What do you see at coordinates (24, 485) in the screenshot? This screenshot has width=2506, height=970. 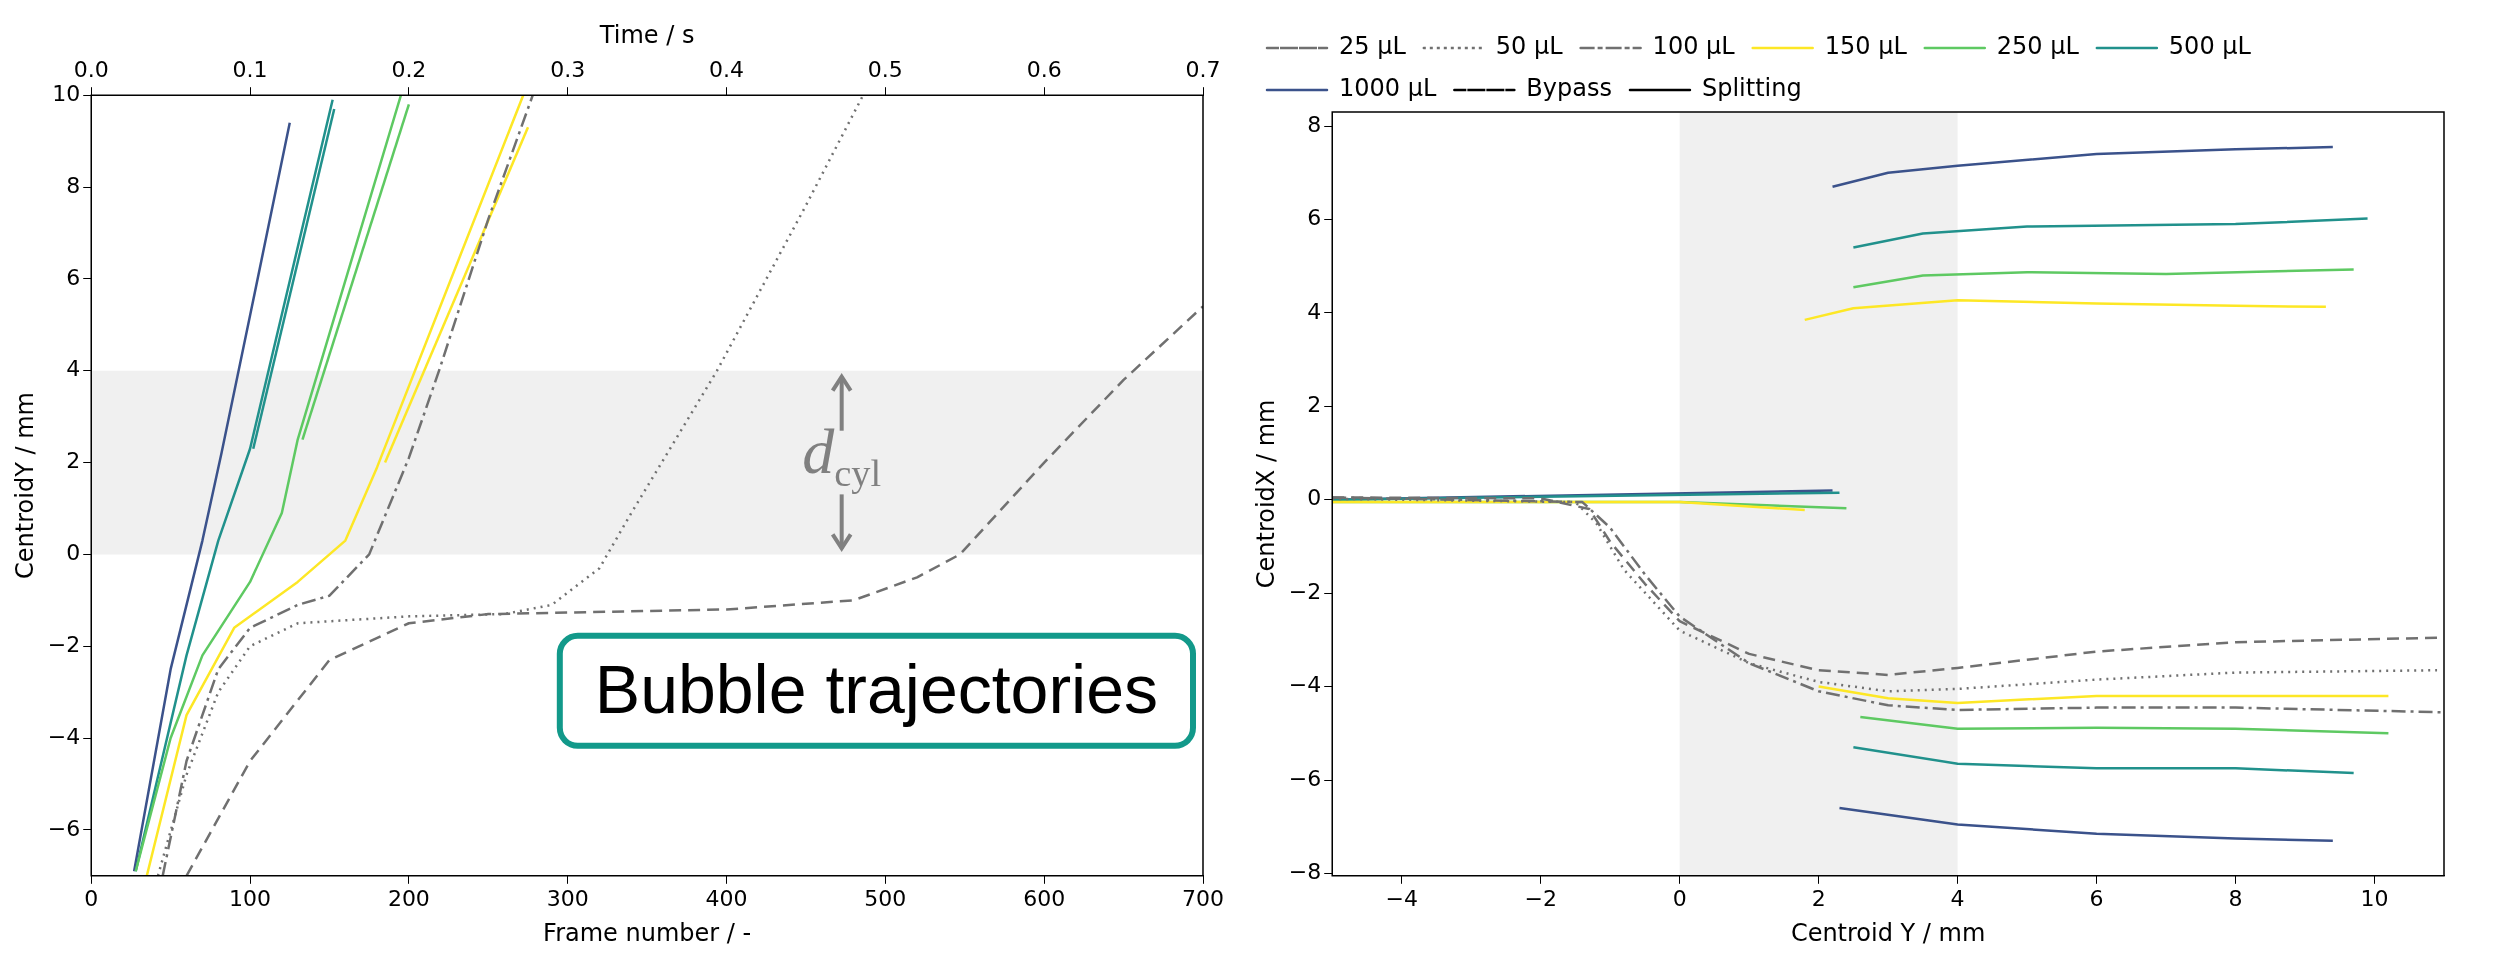 I see `y-axis-title: CentroidY / mm` at bounding box center [24, 485].